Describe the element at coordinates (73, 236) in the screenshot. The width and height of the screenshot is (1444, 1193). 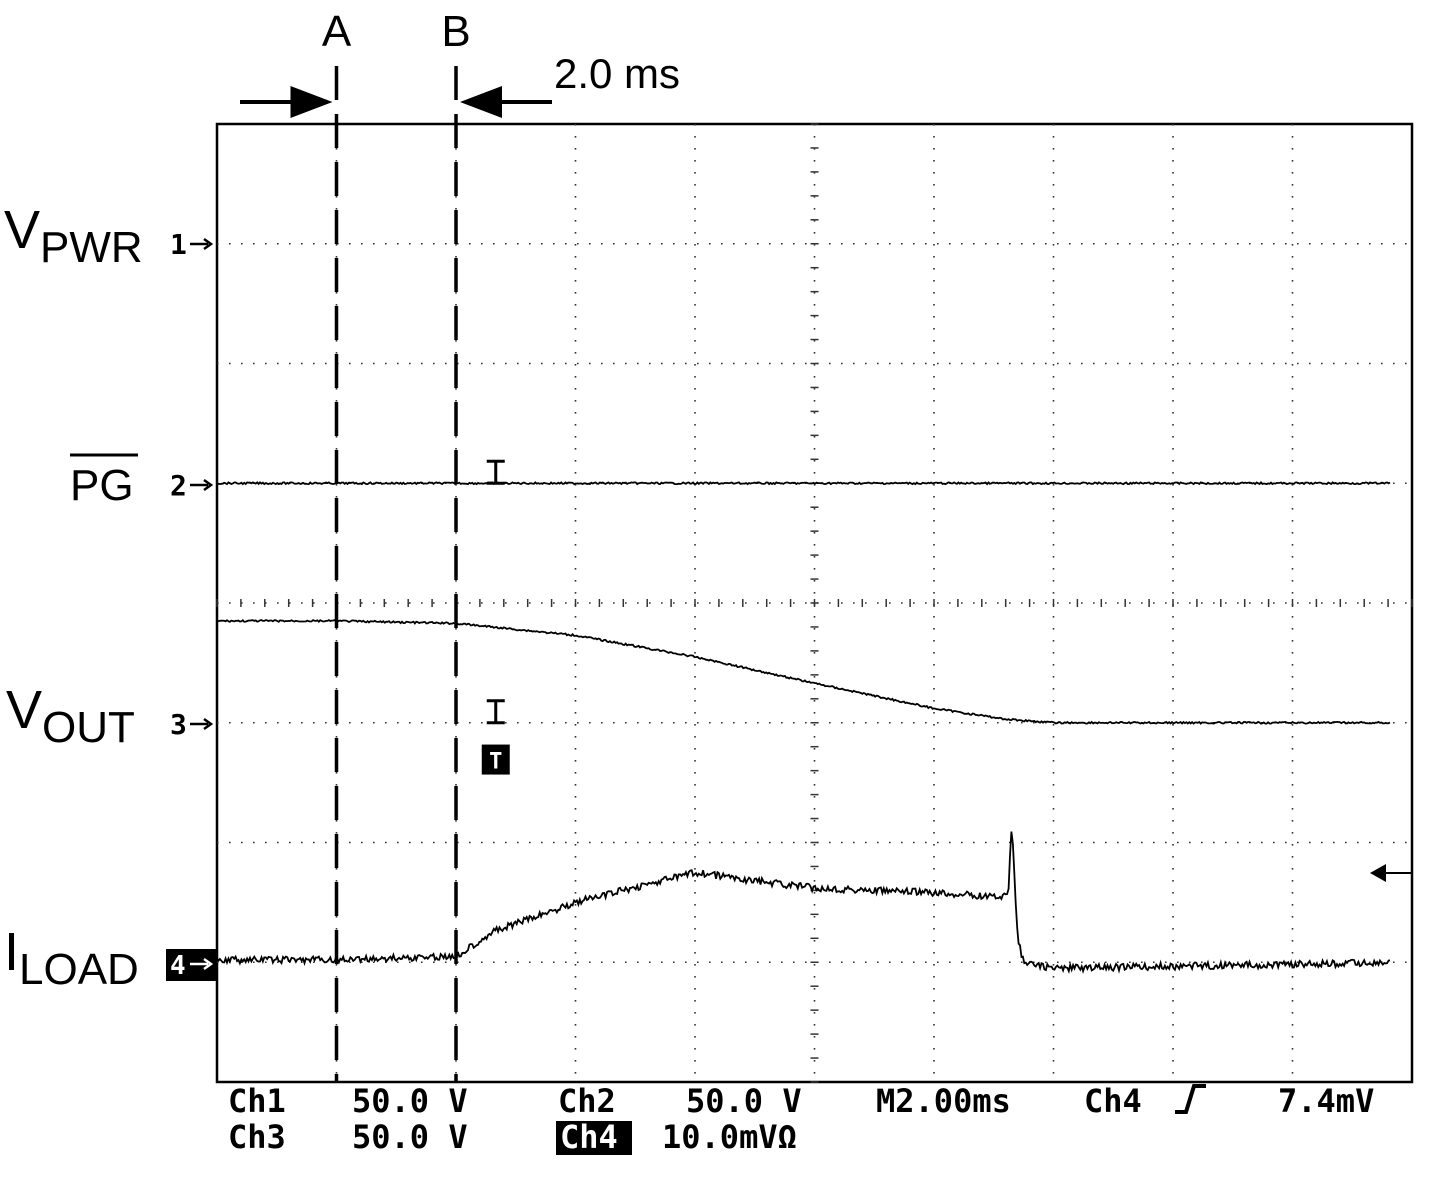
I see `vpwr-label: VPWR` at that location.